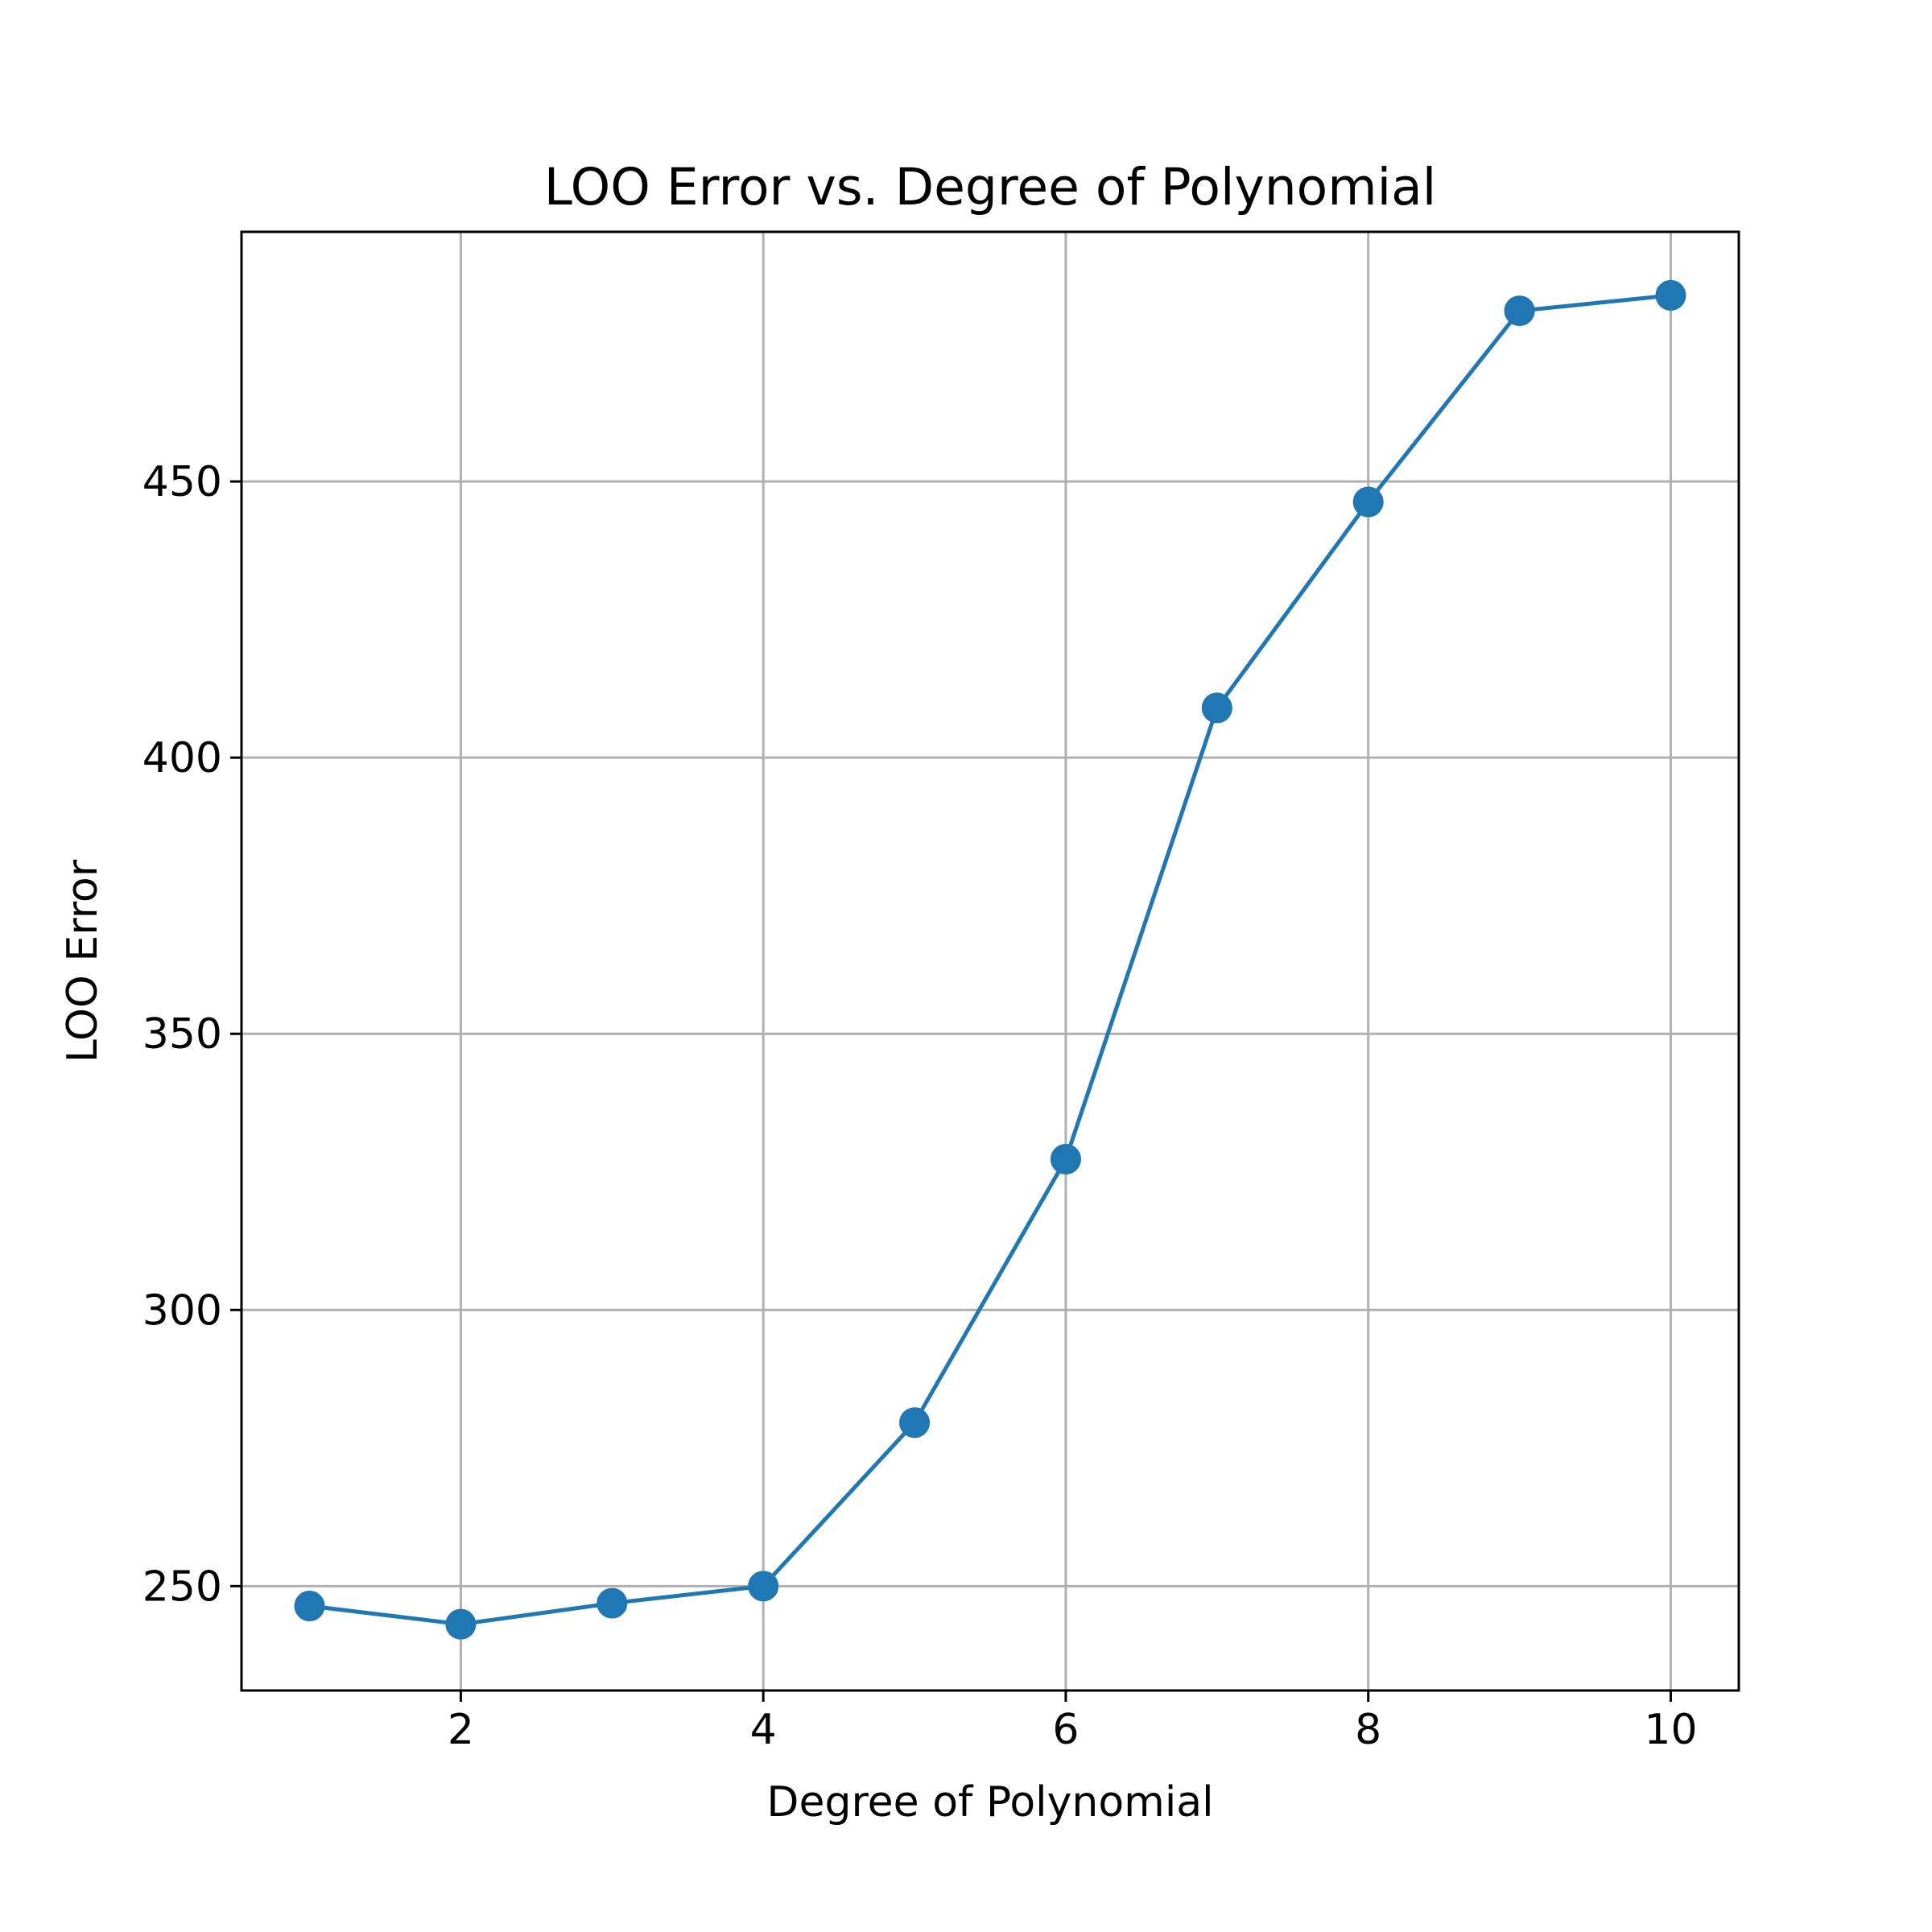 The height and width of the screenshot is (1932, 1932). What do you see at coordinates (990, 187) in the screenshot?
I see `chart-title: LOO Error vs. Degree of Polynomial` at bounding box center [990, 187].